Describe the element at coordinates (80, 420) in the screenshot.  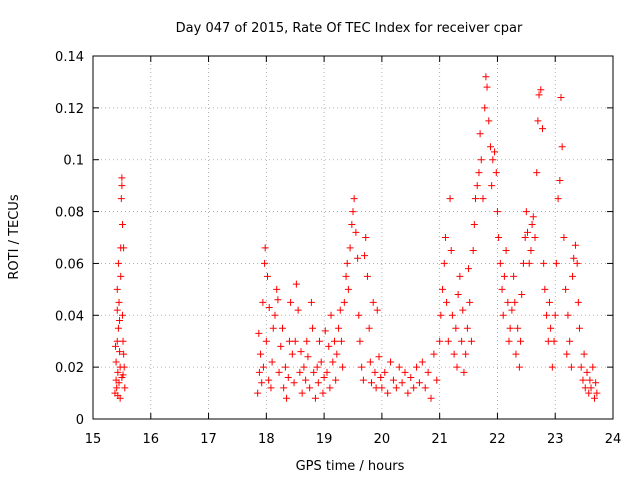
I see `y-tick-label: 0` at that location.